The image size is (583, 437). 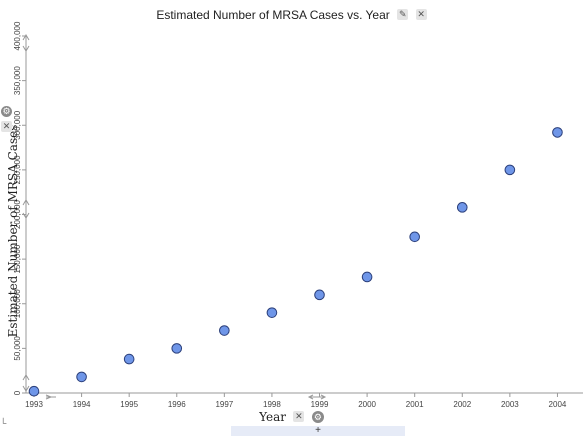 I want to click on x-axis-title: Year, so click(x=272, y=416).